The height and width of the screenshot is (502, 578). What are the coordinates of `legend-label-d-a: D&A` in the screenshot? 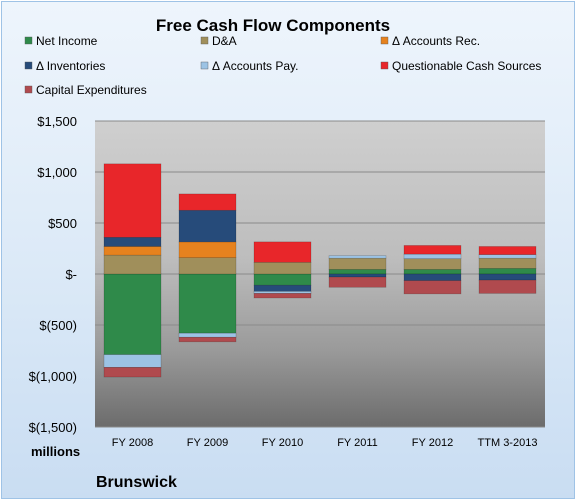 It's located at (224, 41).